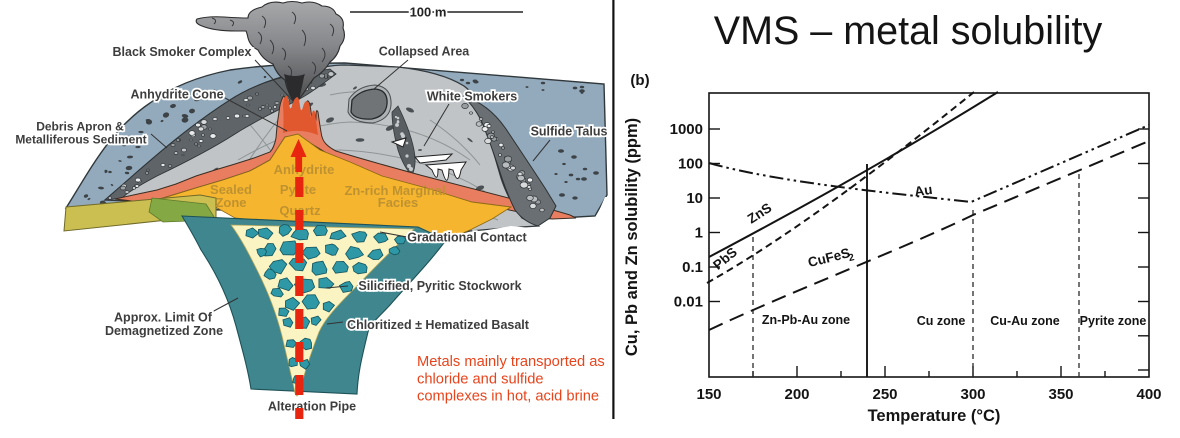 This screenshot has height=438, width=1180. Describe the element at coordinates (569, 132) in the screenshot. I see `svg-text: Sulfide Talus` at that location.